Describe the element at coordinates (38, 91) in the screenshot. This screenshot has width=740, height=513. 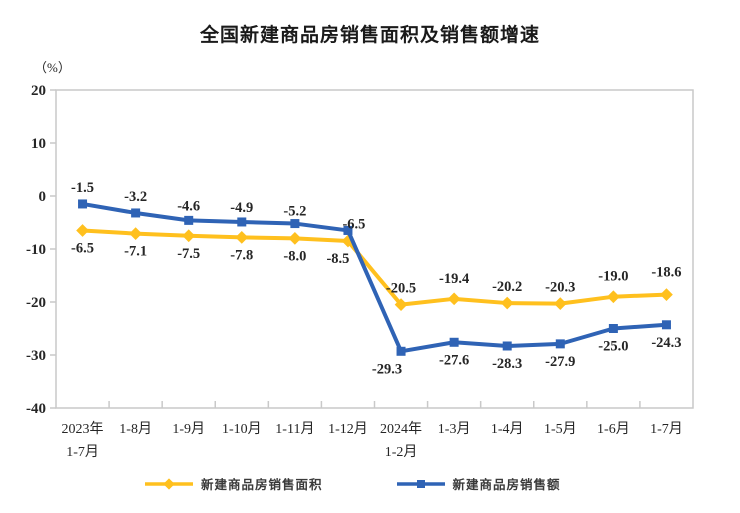
I see `svg-text: 20` at that location.